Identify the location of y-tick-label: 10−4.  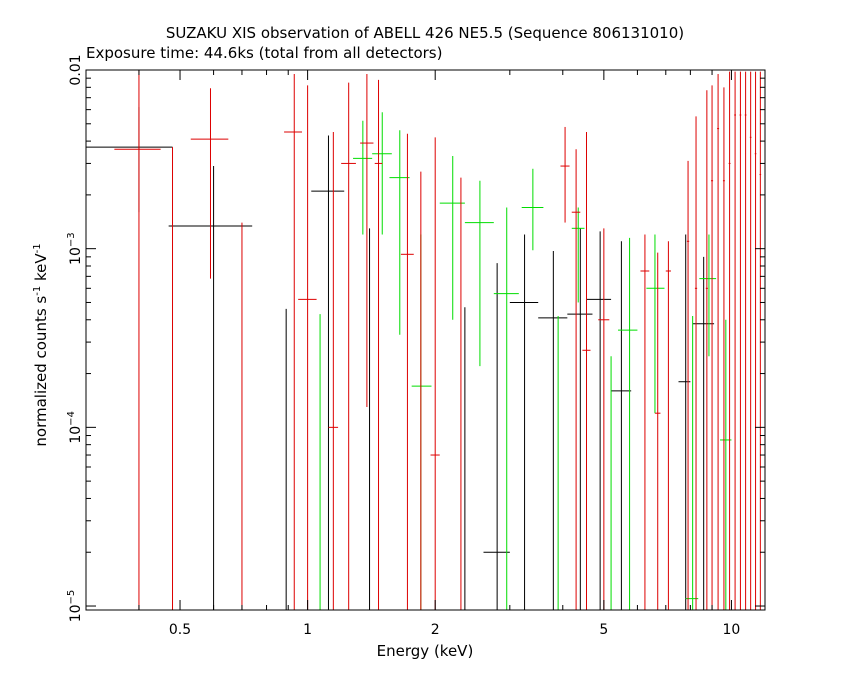
(75, 427).